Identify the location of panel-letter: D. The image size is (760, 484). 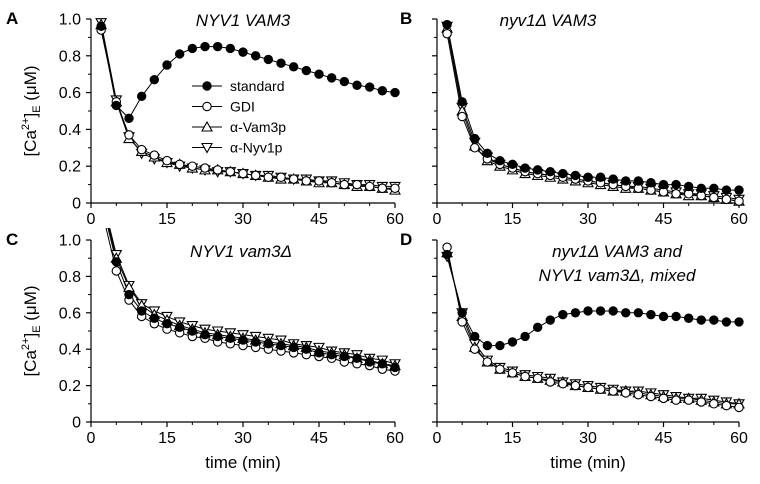
(406, 239).